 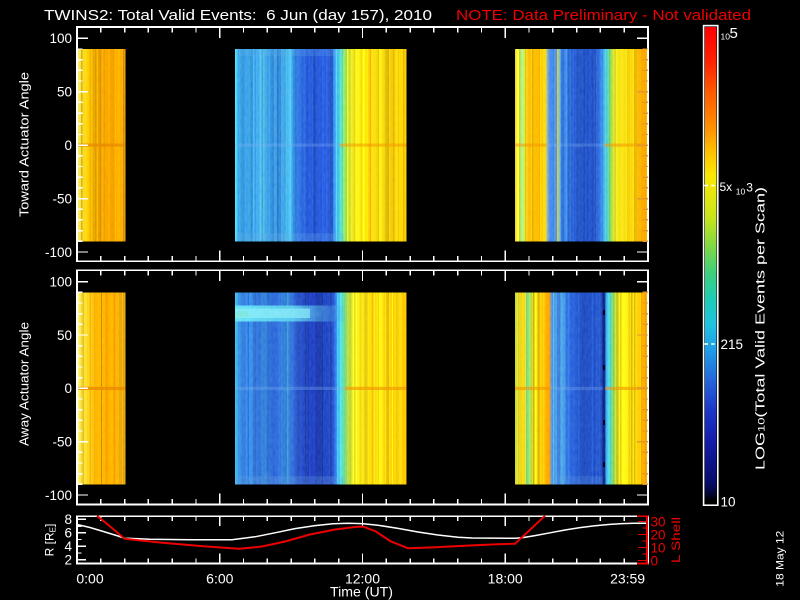 What do you see at coordinates (219, 578) in the screenshot?
I see `svg-text: 6:00` at bounding box center [219, 578].